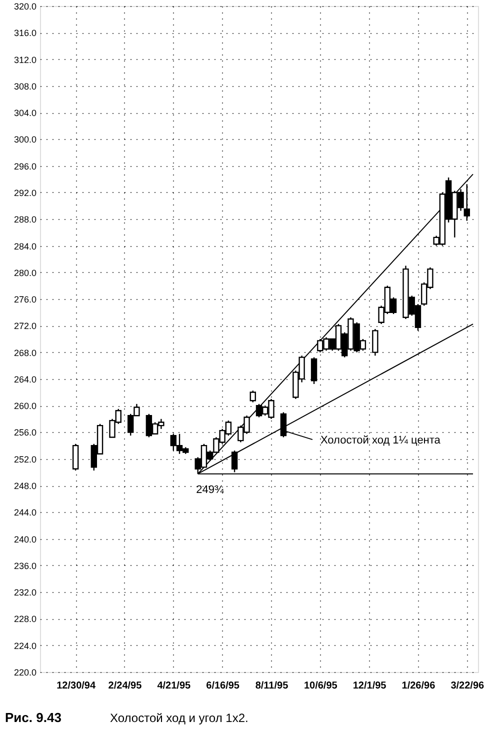  Describe the element at coordinates (174, 686) in the screenshot. I see `x-tick-label: 4/21/95` at that location.